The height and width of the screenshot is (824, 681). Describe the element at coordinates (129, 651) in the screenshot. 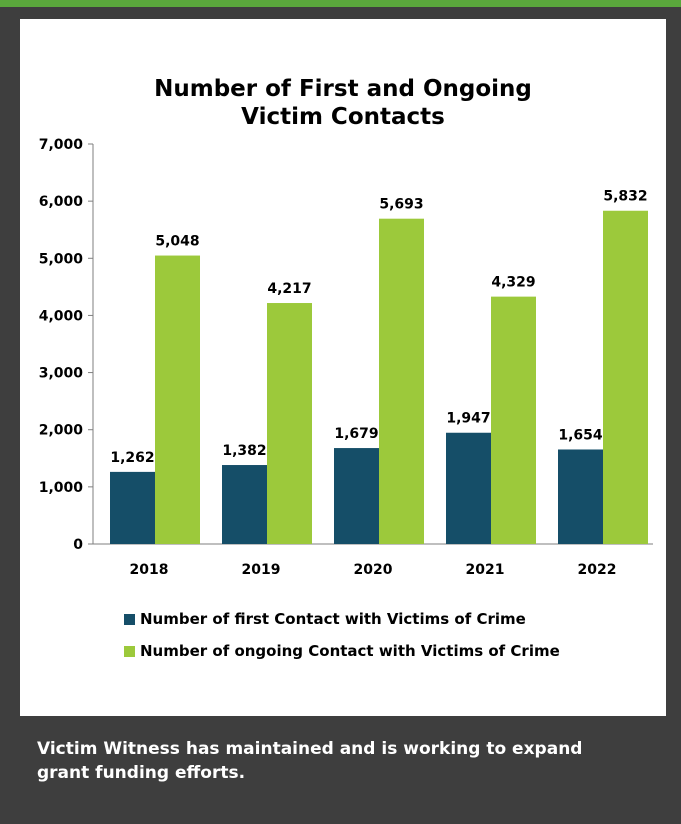

I see `legend-swatch-ongoing` at that location.